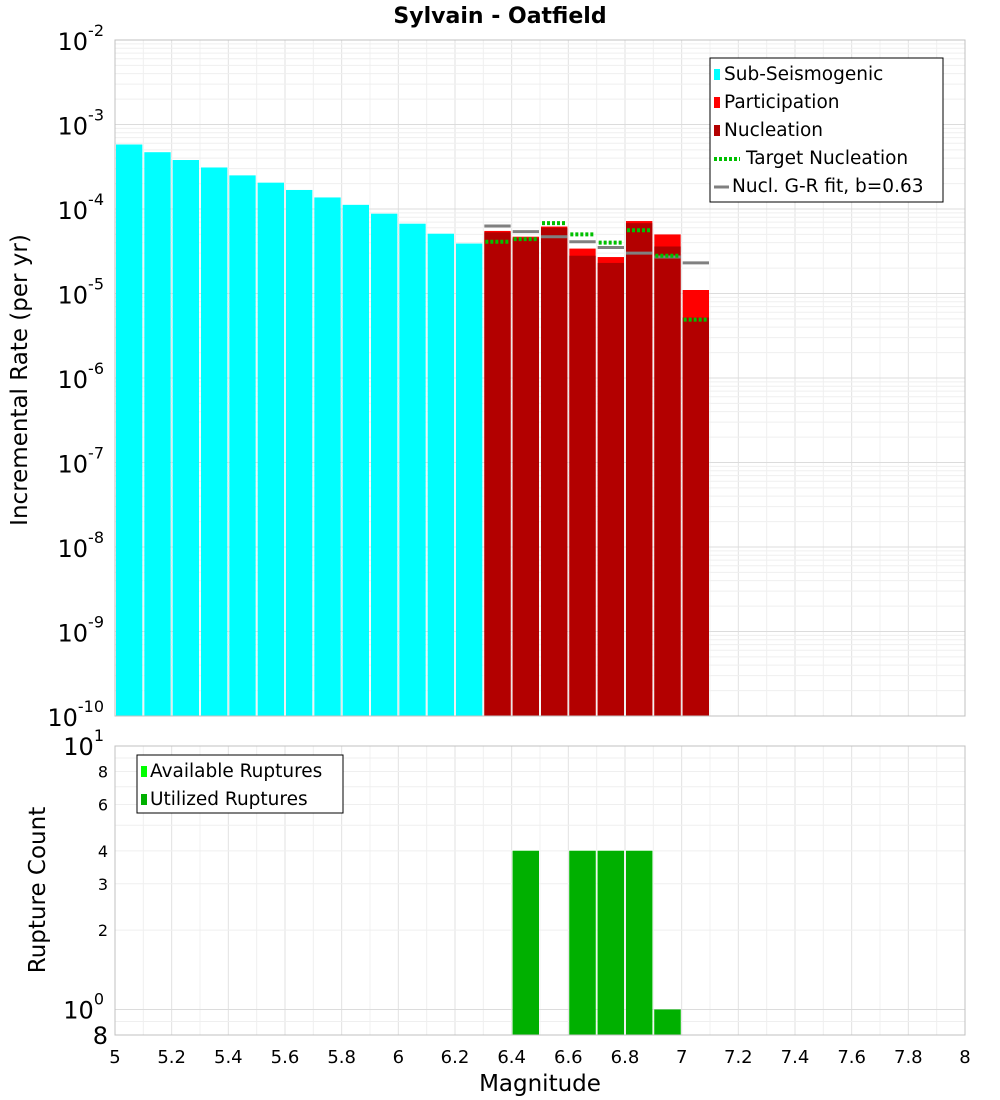 This screenshot has width=1000, height=1100. What do you see at coordinates (540, 1084) in the screenshot?
I see `x-axis-label: Magnitude` at bounding box center [540, 1084].